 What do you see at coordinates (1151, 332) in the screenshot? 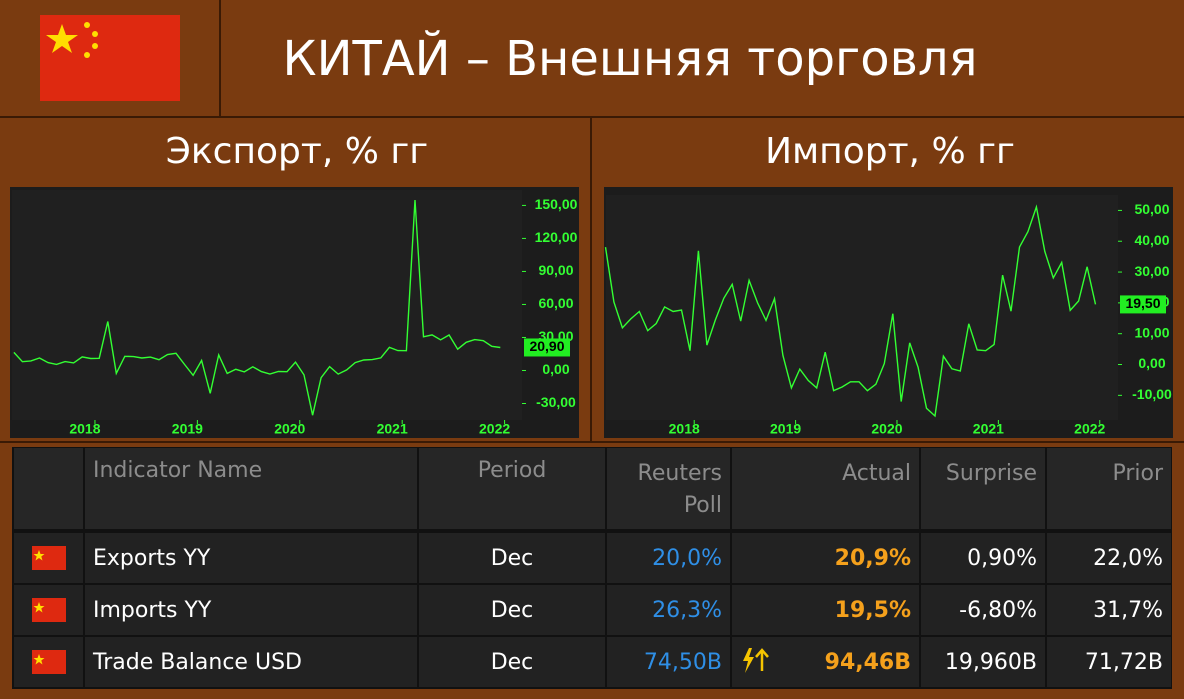
I see `y-tick-label: 10,00` at bounding box center [1151, 332].